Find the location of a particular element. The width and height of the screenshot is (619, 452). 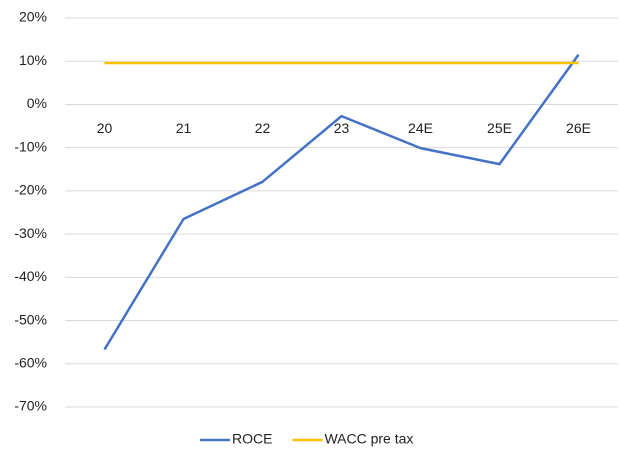

x-tick-label: 23 is located at coordinates (342, 128).